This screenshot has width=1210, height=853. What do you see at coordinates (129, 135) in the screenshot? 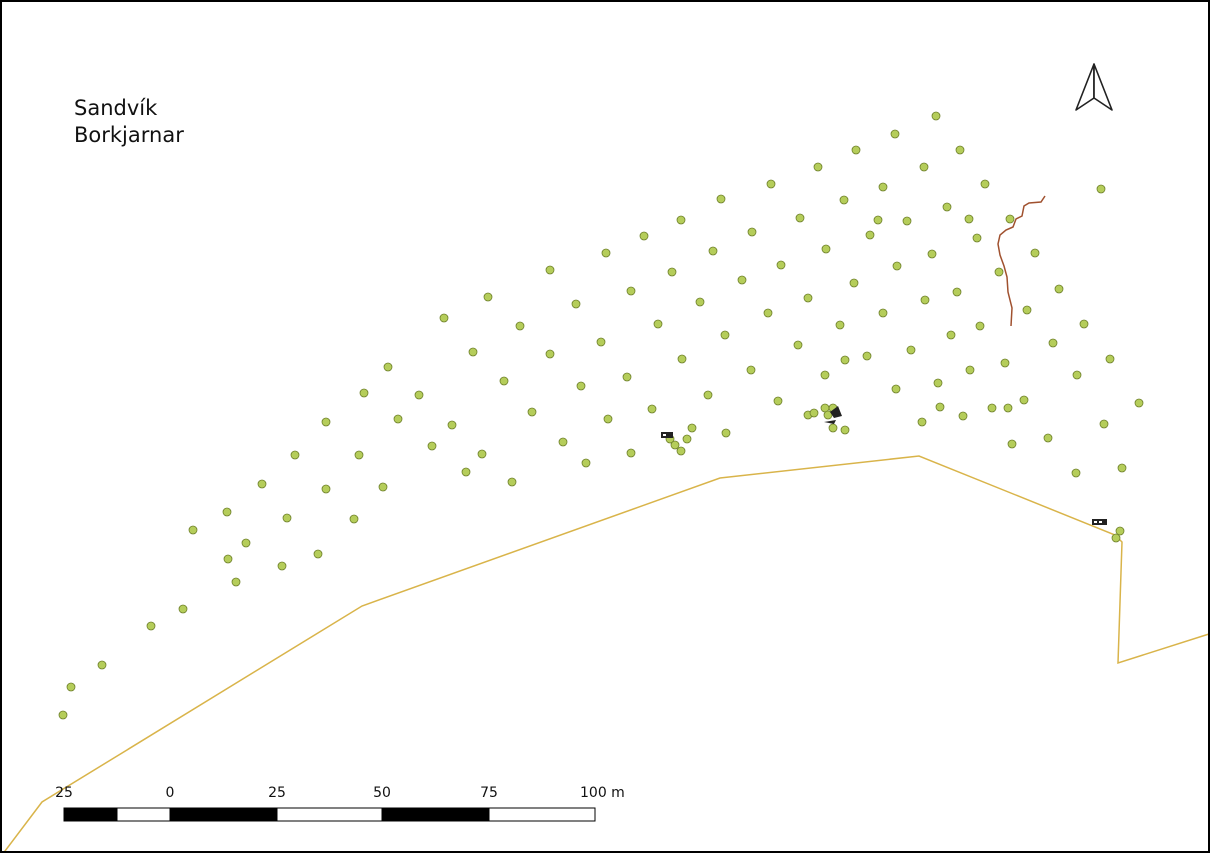
I see `map-subtitle: Borkjarnar` at bounding box center [129, 135].